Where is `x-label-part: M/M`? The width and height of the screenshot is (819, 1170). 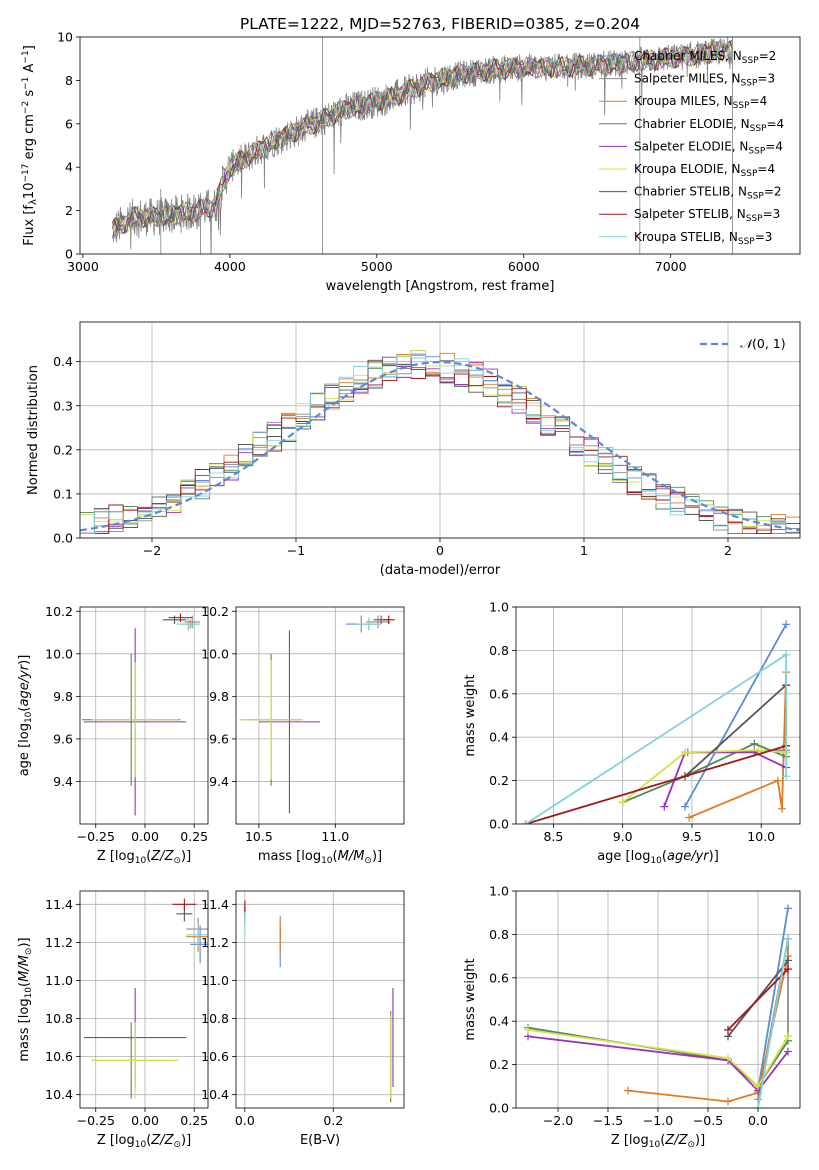
x-label-part: M/M is located at coordinates (351, 856).